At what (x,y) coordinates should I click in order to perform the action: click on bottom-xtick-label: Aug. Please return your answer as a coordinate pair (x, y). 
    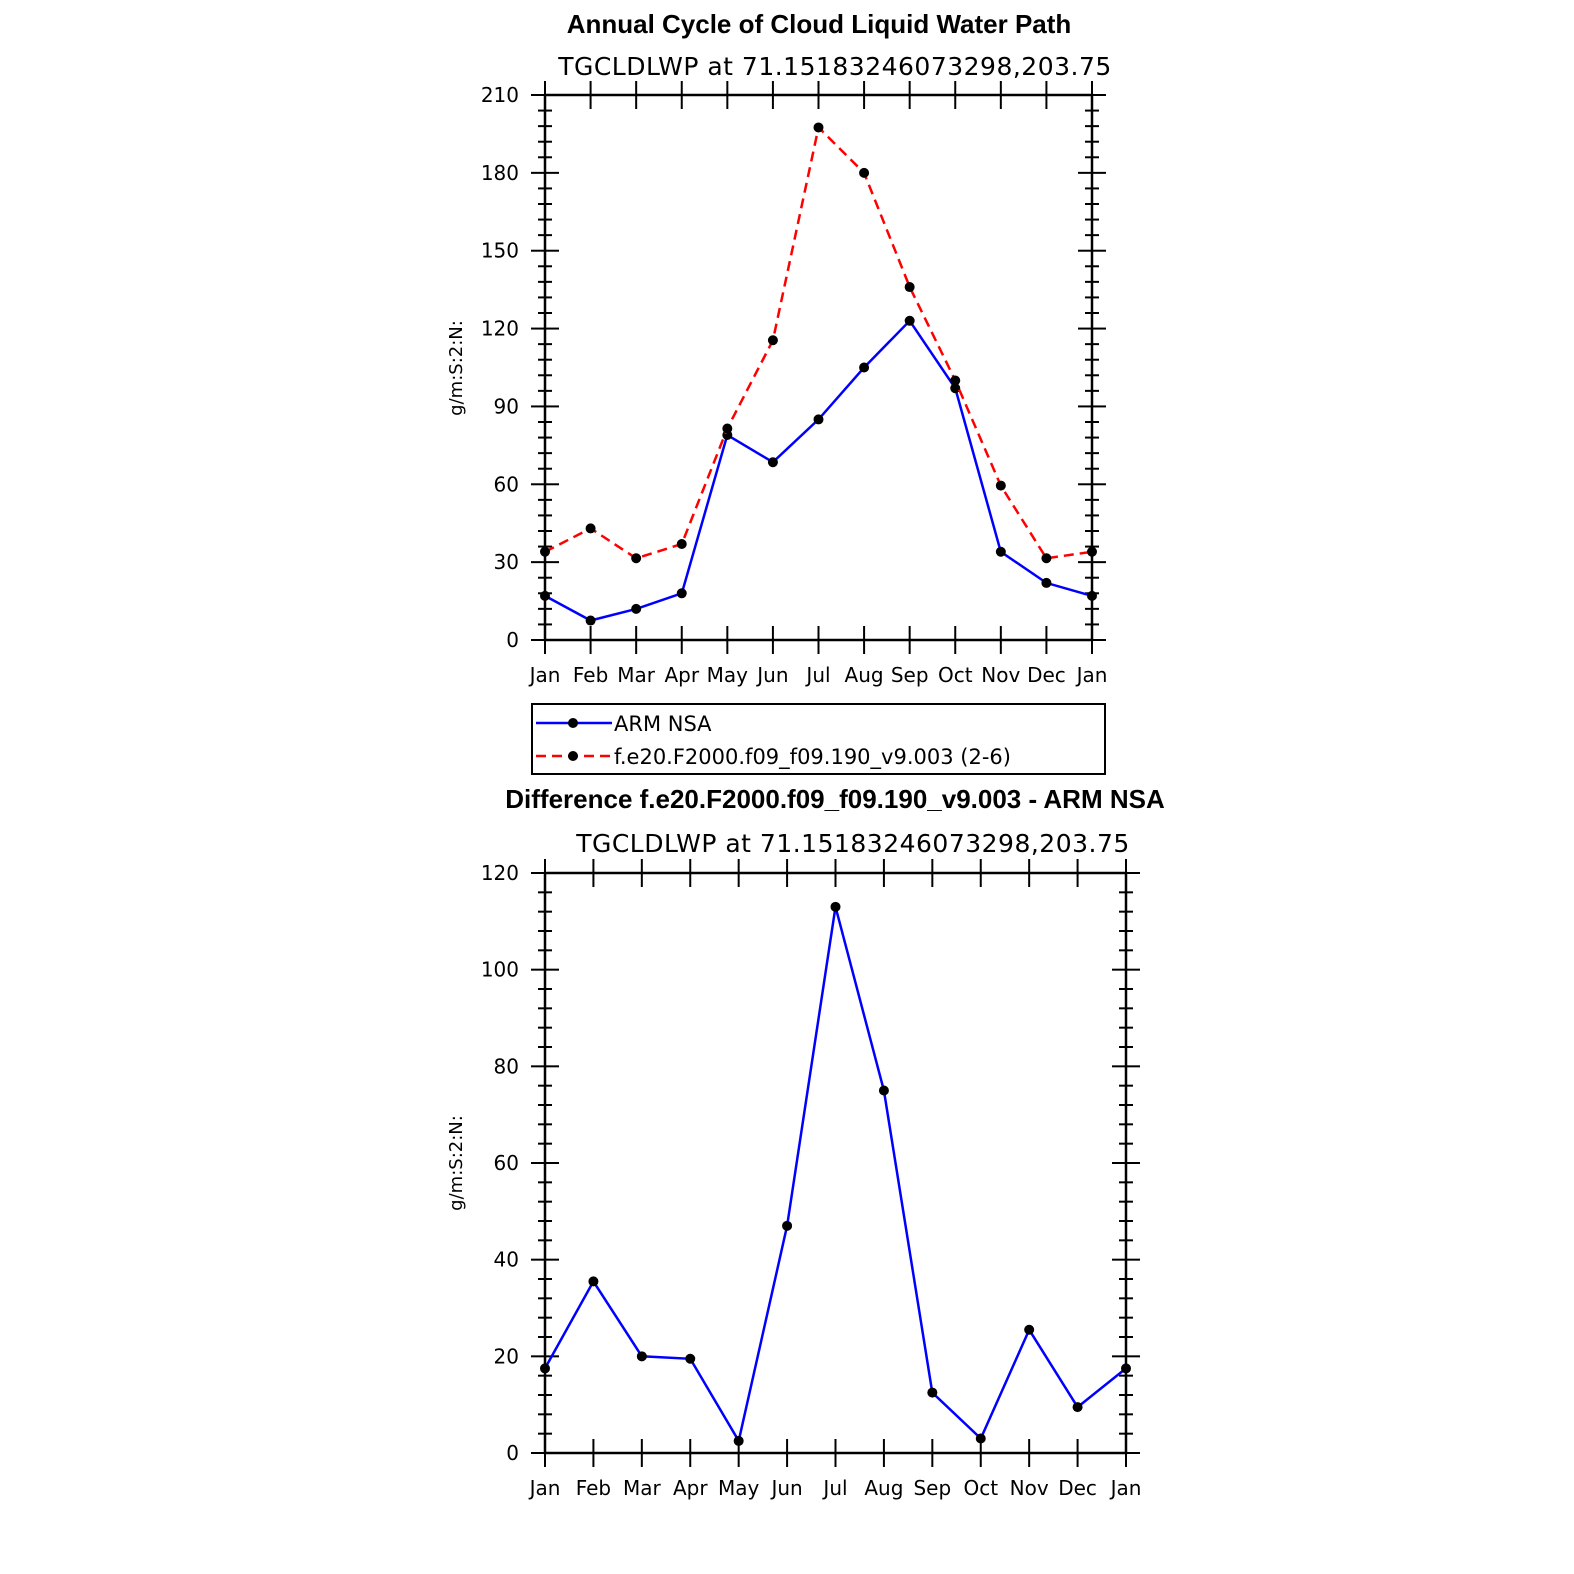
    Looking at the image, I should click on (883, 1488).